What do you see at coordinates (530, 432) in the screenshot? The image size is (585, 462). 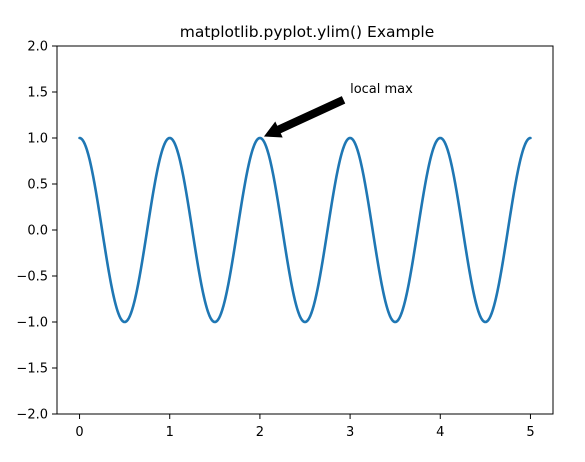 I see `x-tick-label: 5` at bounding box center [530, 432].